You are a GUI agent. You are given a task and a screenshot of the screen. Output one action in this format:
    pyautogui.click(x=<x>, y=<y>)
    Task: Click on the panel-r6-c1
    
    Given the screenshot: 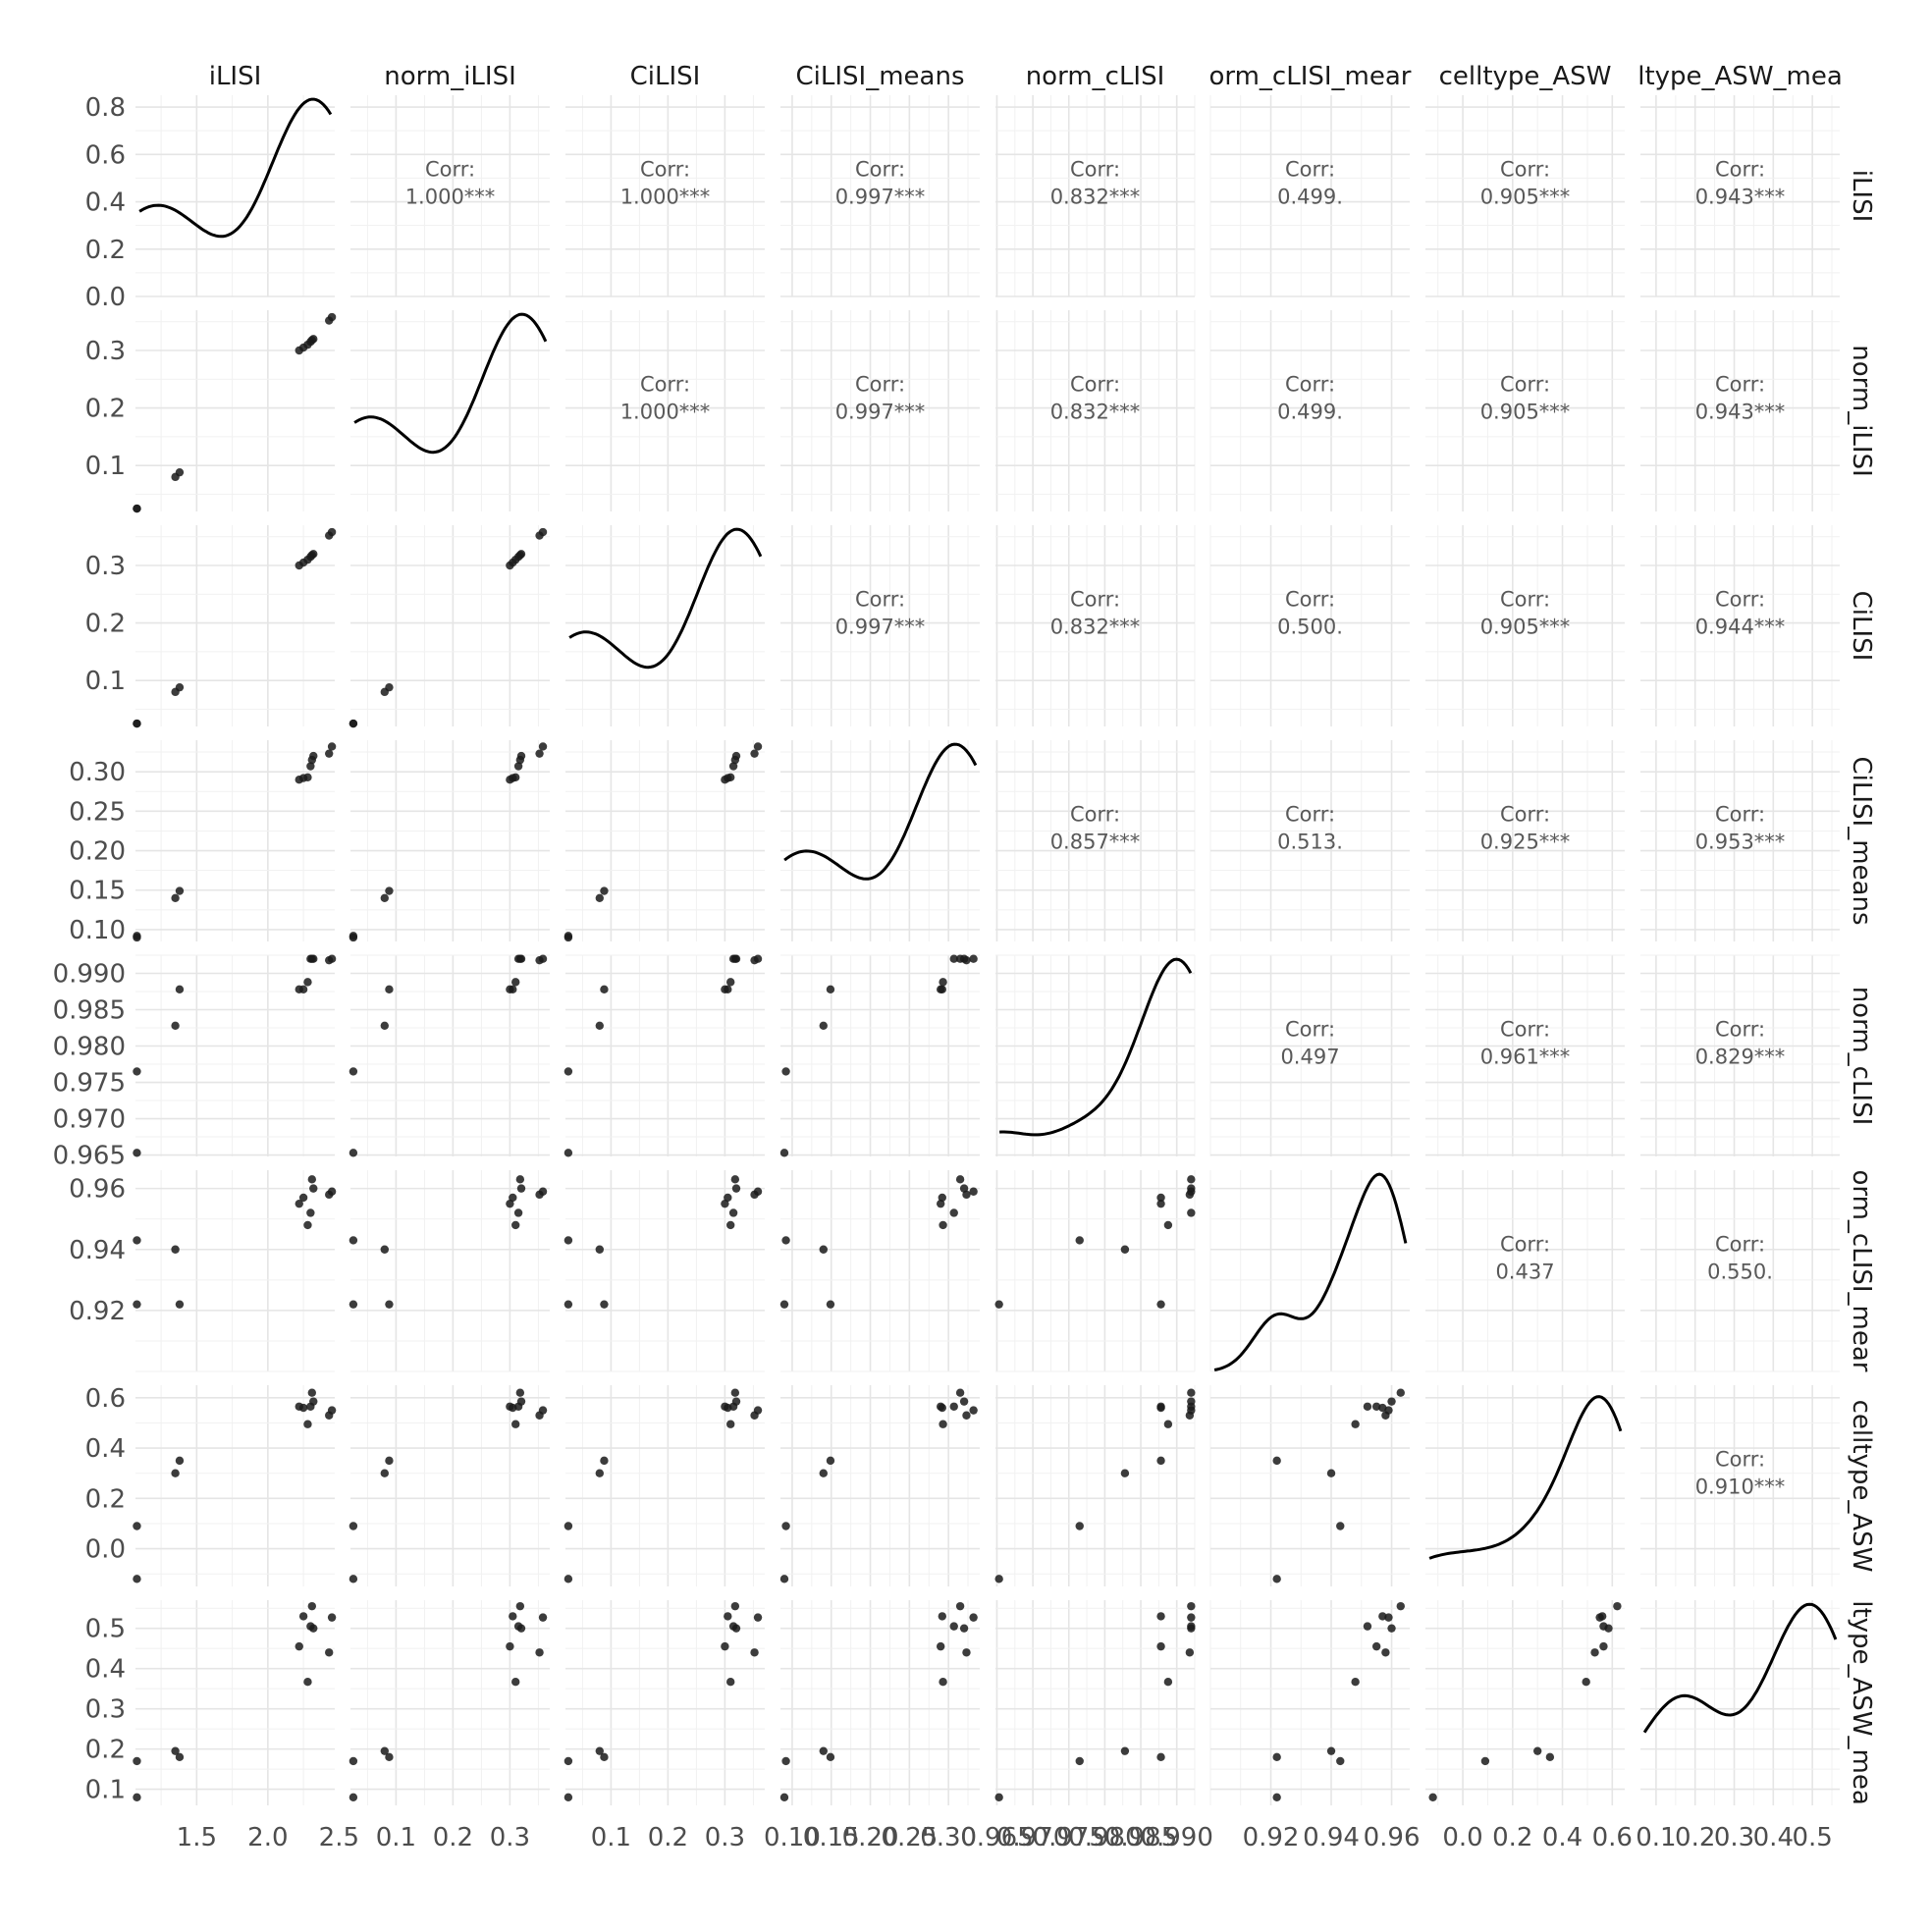 What is the action you would take?
    pyautogui.click(x=449, y=1485)
    